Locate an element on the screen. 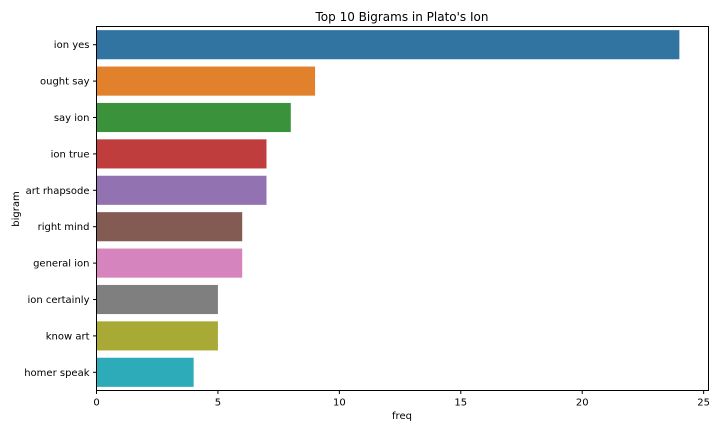 The image size is (720, 432). y-axis-label: bigram is located at coordinates (16, 208).